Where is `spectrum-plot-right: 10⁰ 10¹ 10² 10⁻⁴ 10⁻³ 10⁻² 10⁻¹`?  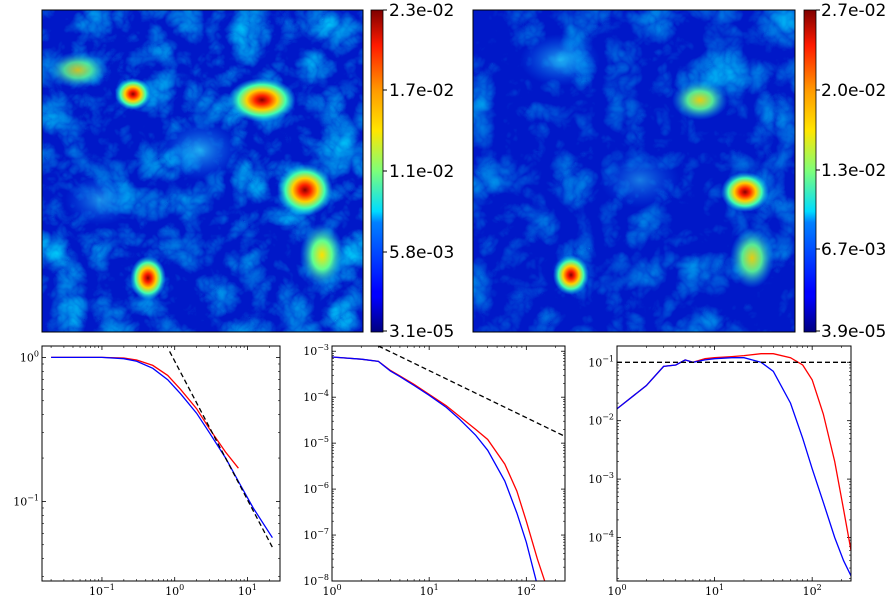
spectrum-plot-right: 10⁰ 10¹ 10² 10⁻⁴ 10⁻³ 10⁻² 10⁻¹ is located at coordinates (720, 471).